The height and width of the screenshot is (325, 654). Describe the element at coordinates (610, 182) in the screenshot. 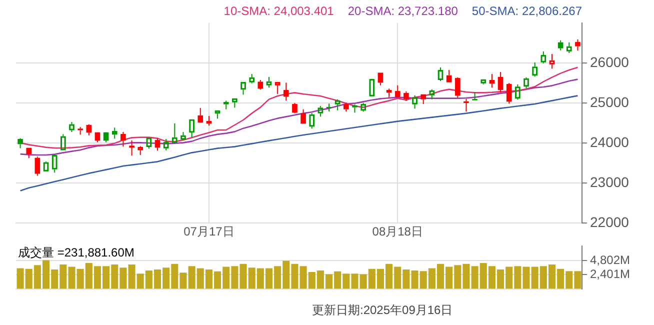

I see `y-tick-label: 23000` at that location.